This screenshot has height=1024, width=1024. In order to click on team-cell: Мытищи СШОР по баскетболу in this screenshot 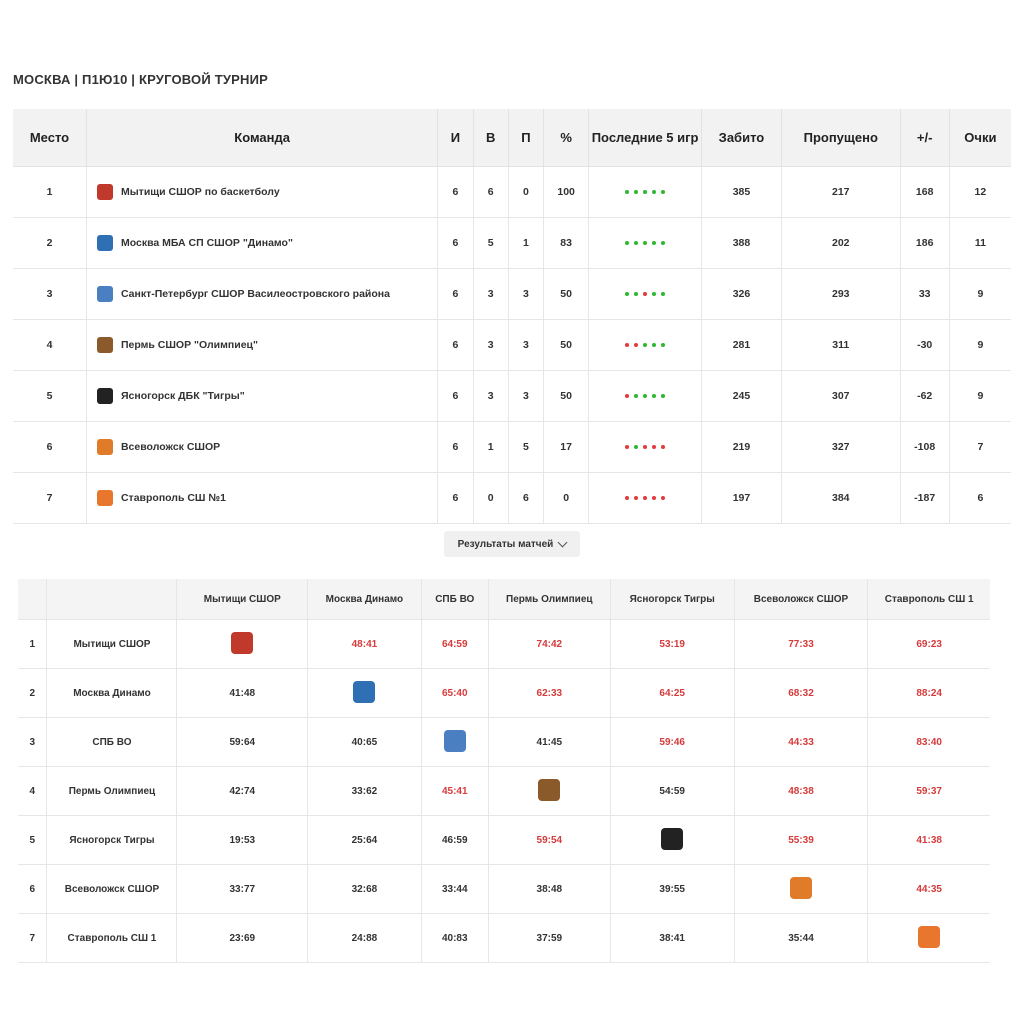, I will do `click(262, 192)`.